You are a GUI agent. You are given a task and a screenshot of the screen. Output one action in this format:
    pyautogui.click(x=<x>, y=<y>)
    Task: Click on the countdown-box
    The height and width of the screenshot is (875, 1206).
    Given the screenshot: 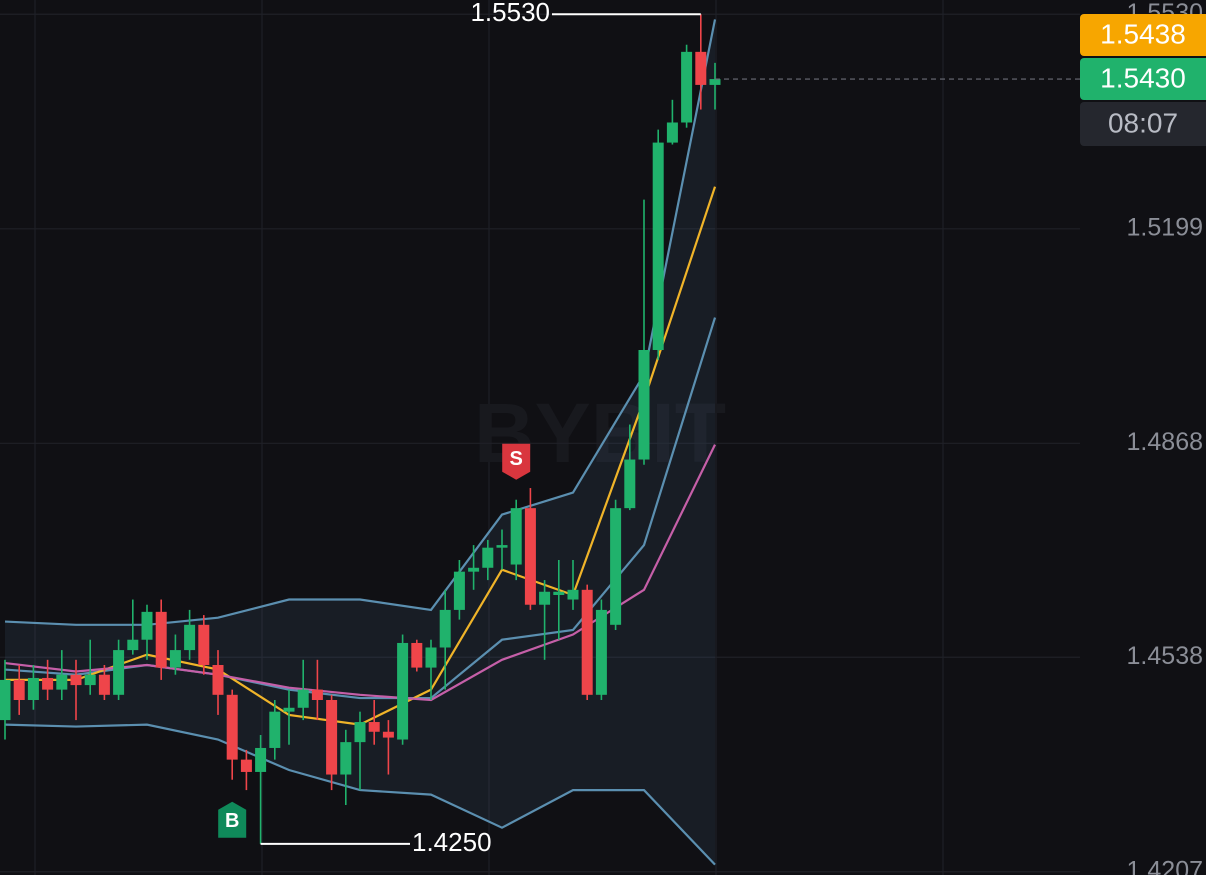 What is the action you would take?
    pyautogui.click(x=1143, y=124)
    